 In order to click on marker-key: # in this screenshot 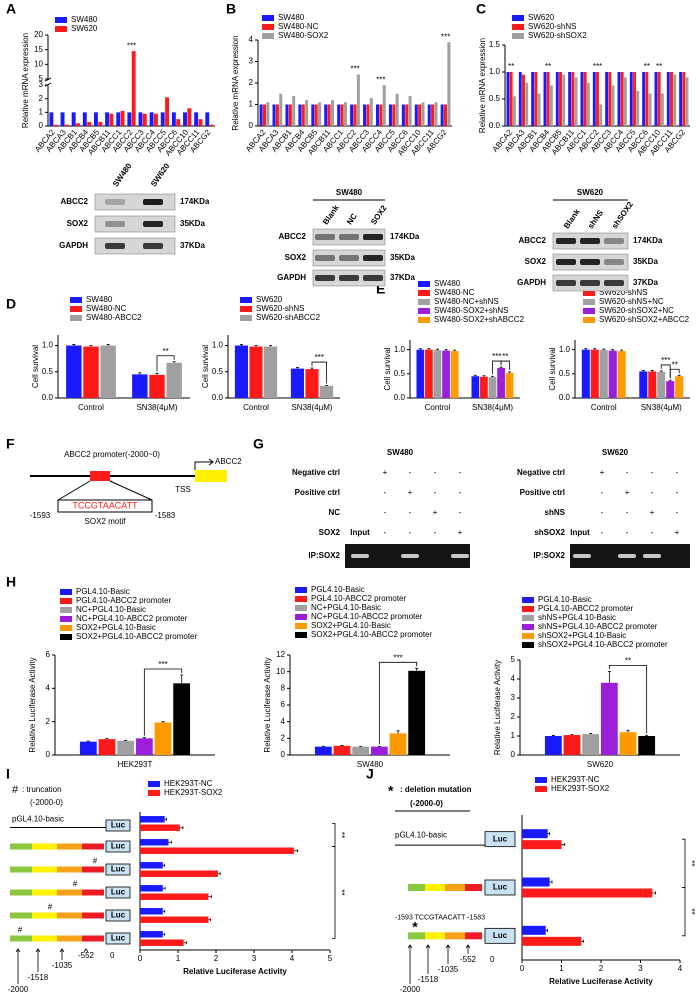, I will do `click(15, 790)`.